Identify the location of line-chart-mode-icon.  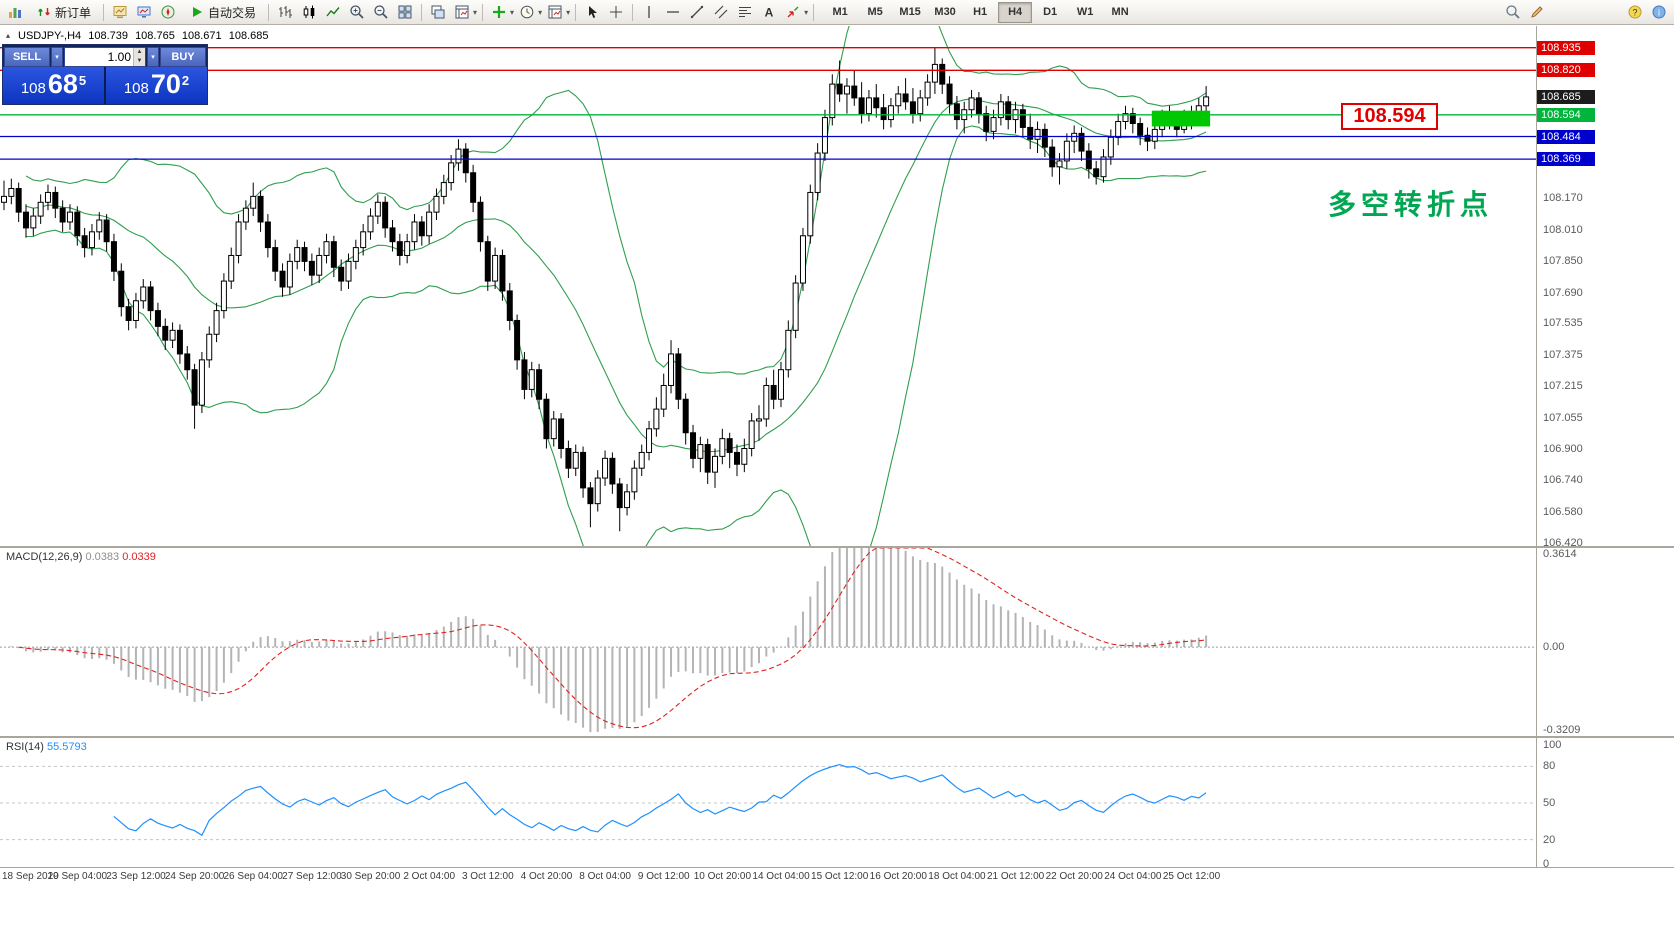
(333, 12).